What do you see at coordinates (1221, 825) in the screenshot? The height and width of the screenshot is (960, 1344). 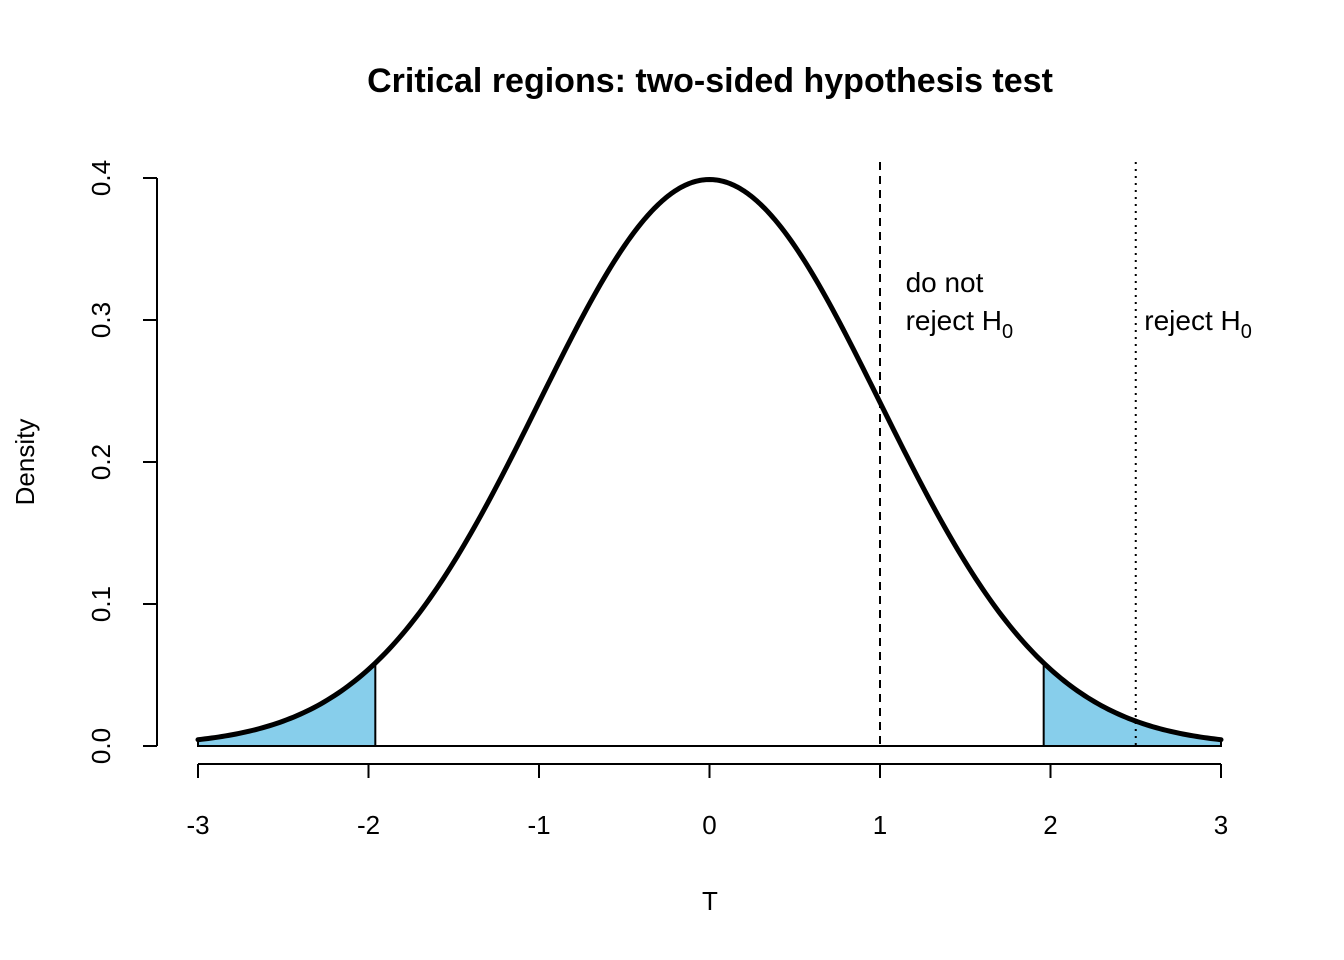 I see `x-tick-label: 3` at bounding box center [1221, 825].